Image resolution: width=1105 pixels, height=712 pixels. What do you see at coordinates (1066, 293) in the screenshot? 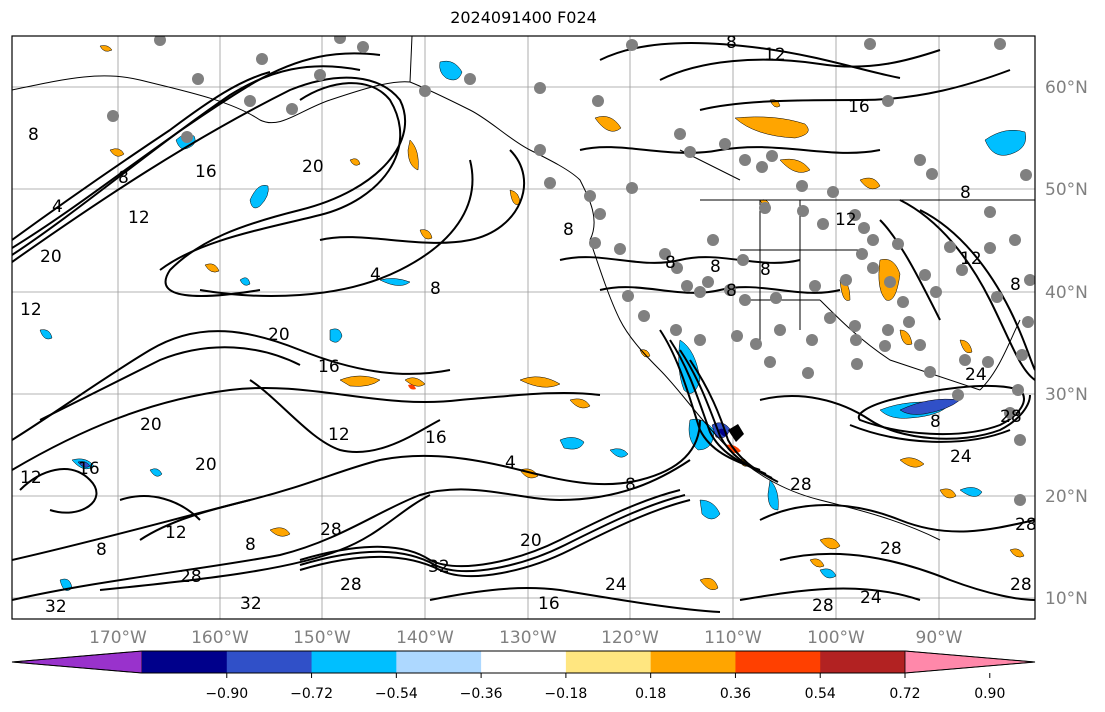
I see `latitude-label: 40°N` at bounding box center [1066, 293].